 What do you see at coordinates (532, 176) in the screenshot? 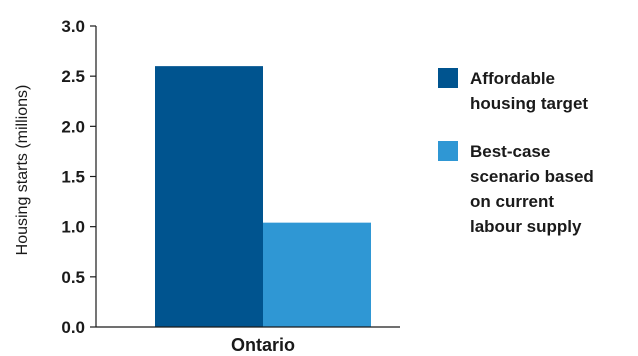
I see `legend-label-2: scenario based` at bounding box center [532, 176].